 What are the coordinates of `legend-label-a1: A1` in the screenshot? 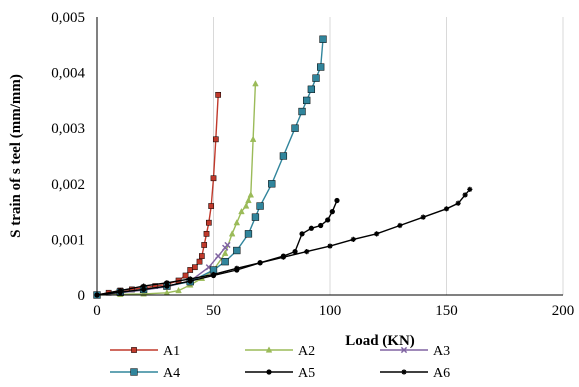 It's located at (171, 351).